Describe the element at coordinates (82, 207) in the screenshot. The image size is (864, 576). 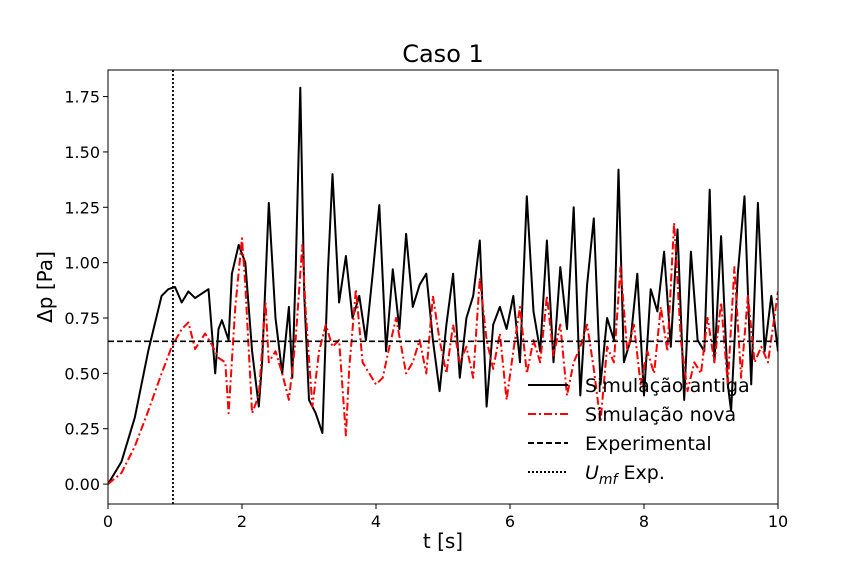
I see `y-tick-label: 1.25` at that location.